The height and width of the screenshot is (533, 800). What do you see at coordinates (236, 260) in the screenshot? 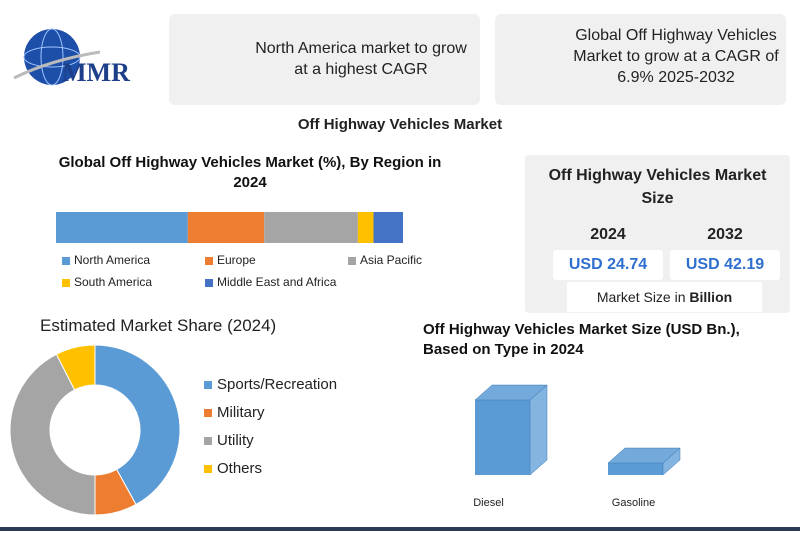
I see `legend-label: Europe` at bounding box center [236, 260].